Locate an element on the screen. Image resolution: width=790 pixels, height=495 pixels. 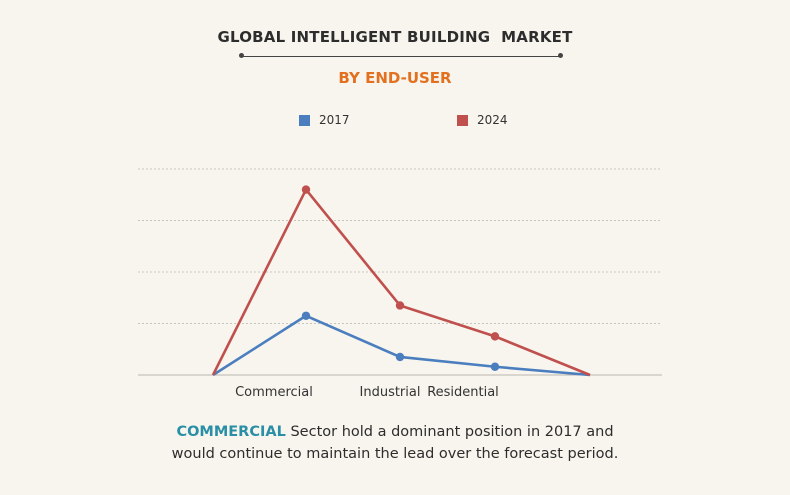
caption-highlight: COMMERCIAL is located at coordinates (231, 432).